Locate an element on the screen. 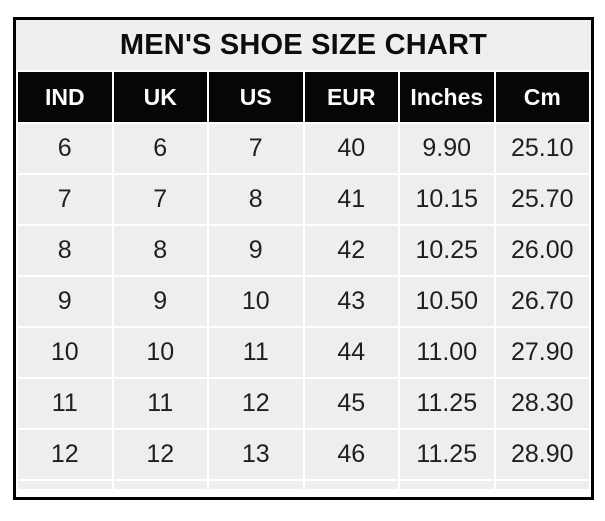 The width and height of the screenshot is (605, 521). chart-title: MEN'S SHOE SIZE CHART is located at coordinates (303, 45).